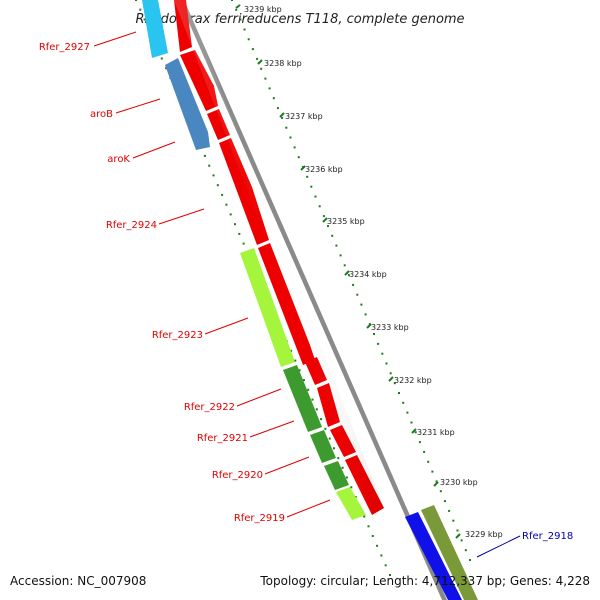 This screenshot has width=600, height=600. I want to click on scale-tick-label: 3237 kbp, so click(304, 116).